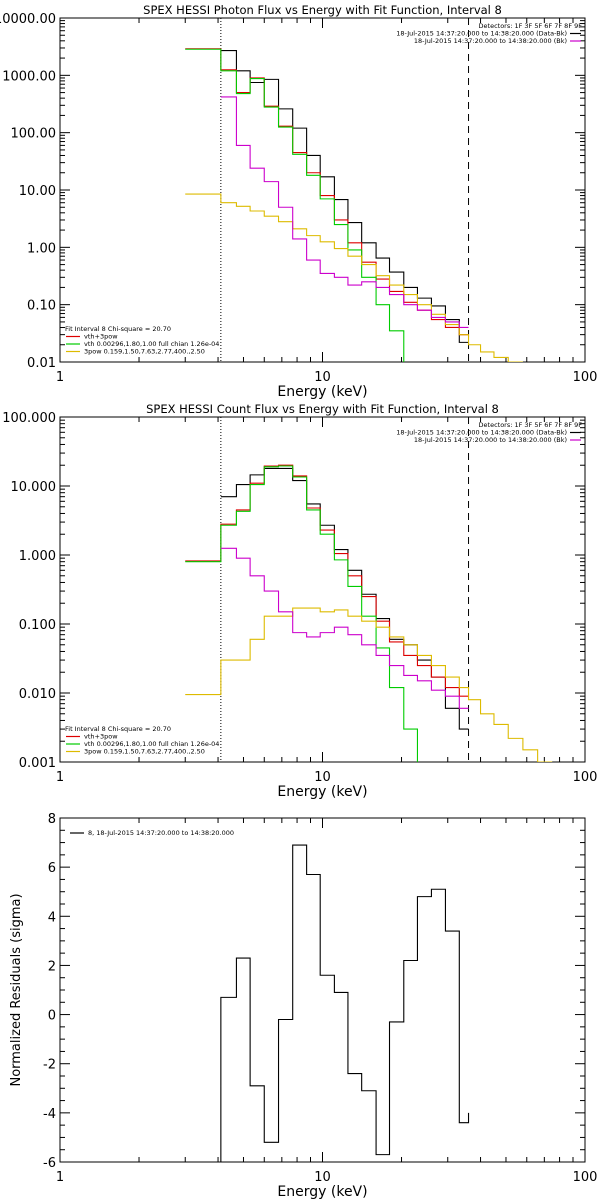 The width and height of the screenshot is (600, 1204). Describe the element at coordinates (52, 819) in the screenshot. I see `y-tick-label: 8` at that location.